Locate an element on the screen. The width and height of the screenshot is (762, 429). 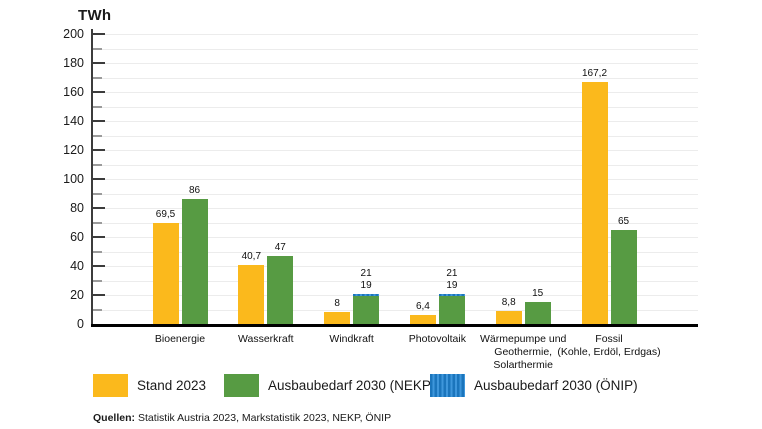
x-axis-line is located at coordinates (394, 325).